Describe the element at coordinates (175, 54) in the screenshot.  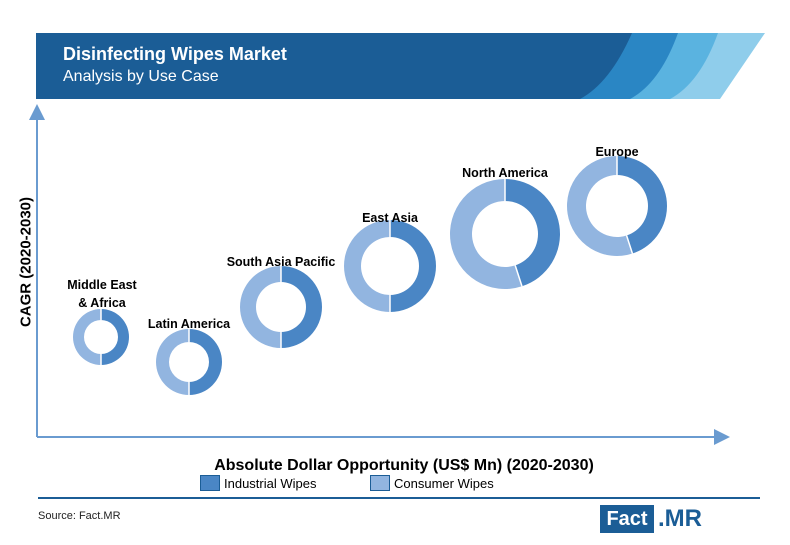
I see `chart-title: Disinfecting Wipes Market` at that location.